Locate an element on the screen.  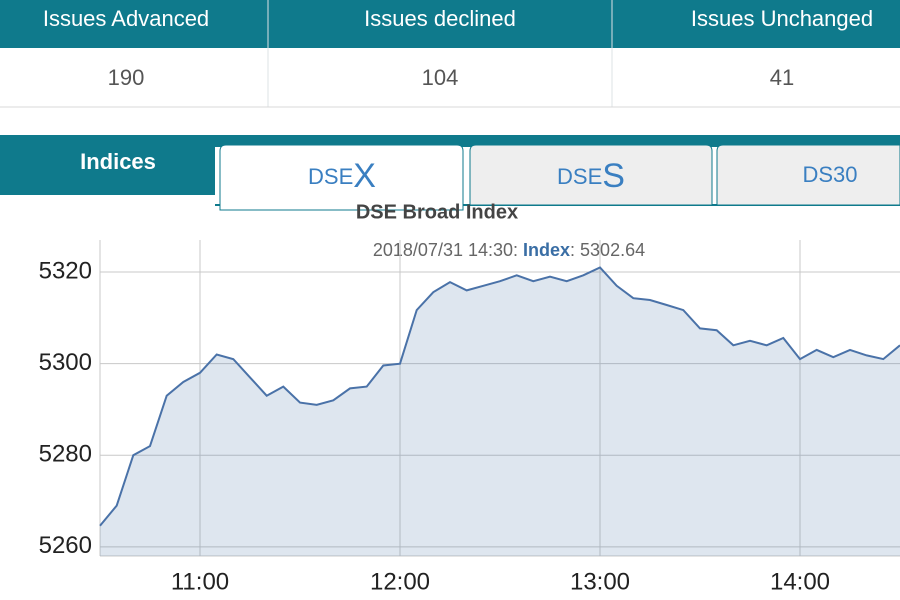
value-cell: 190 is located at coordinates (126, 77).